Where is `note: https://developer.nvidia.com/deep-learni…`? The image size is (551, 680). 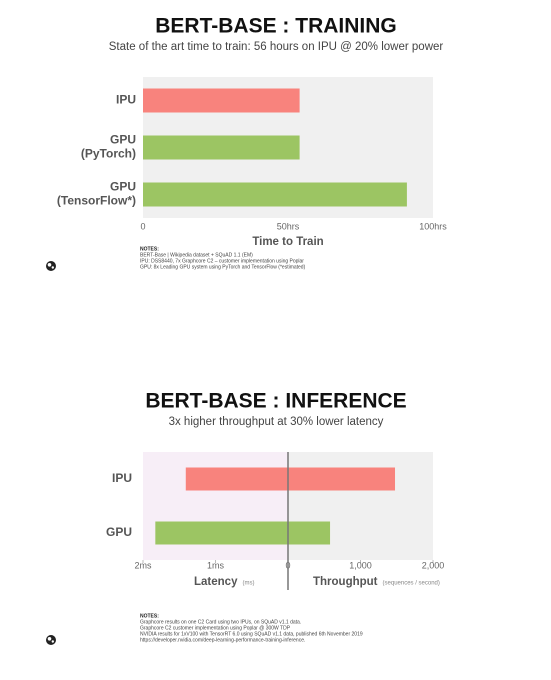
note: https://developer.nvidia.com/deep-learni… is located at coordinates (222, 640).